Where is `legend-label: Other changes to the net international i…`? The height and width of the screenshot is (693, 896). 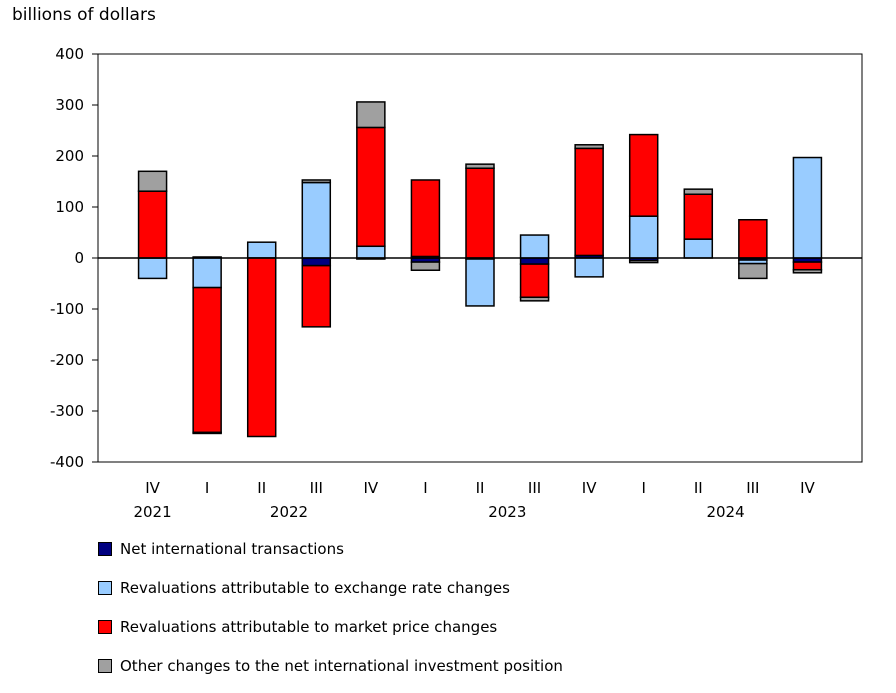 legend-label: Other changes to the net international i… is located at coordinates (341, 666).